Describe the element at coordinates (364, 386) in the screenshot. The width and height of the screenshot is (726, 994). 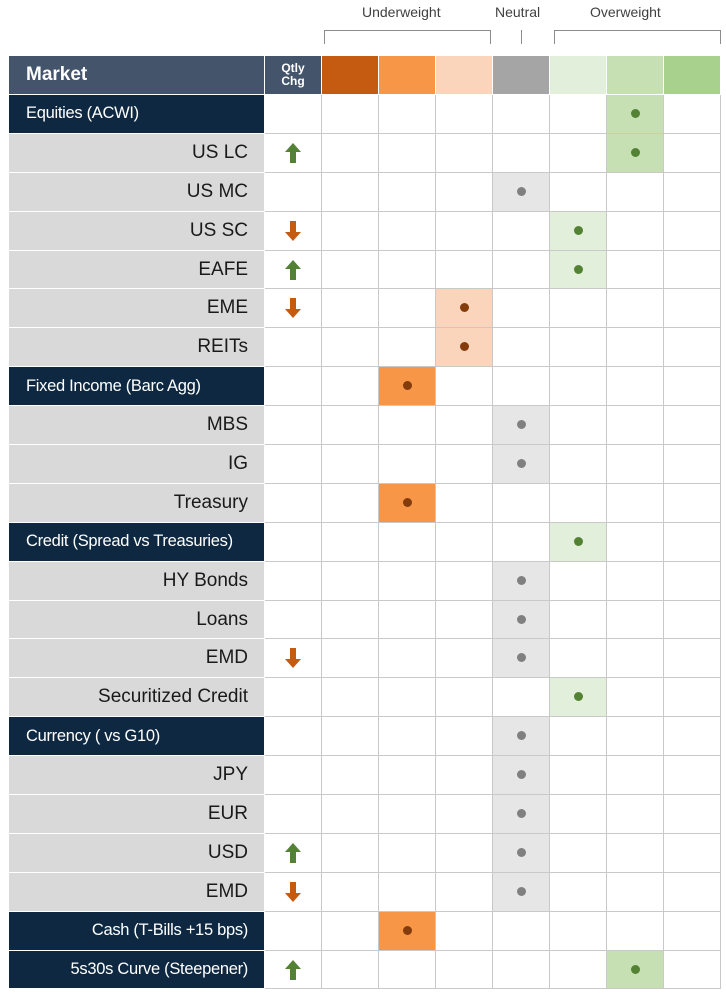
I see `table-row: Fixed Income (Barc Agg)` at that location.